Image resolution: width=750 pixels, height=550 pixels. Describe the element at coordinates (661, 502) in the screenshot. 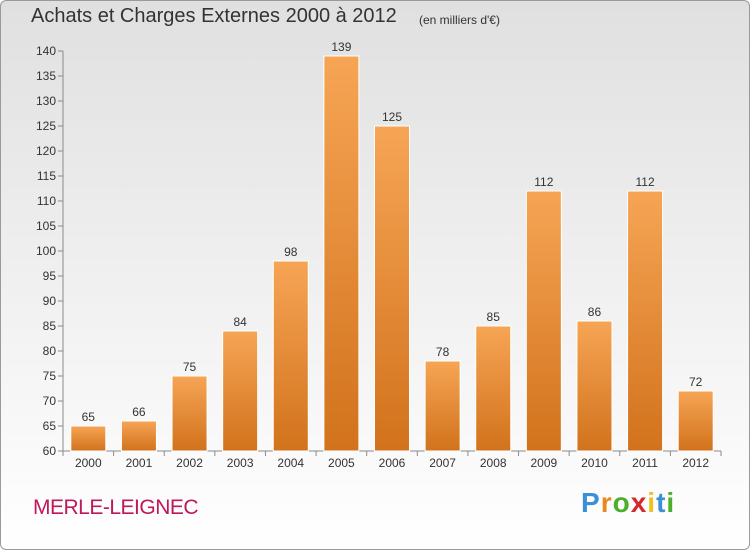

I see `logo-letter: t` at that location.